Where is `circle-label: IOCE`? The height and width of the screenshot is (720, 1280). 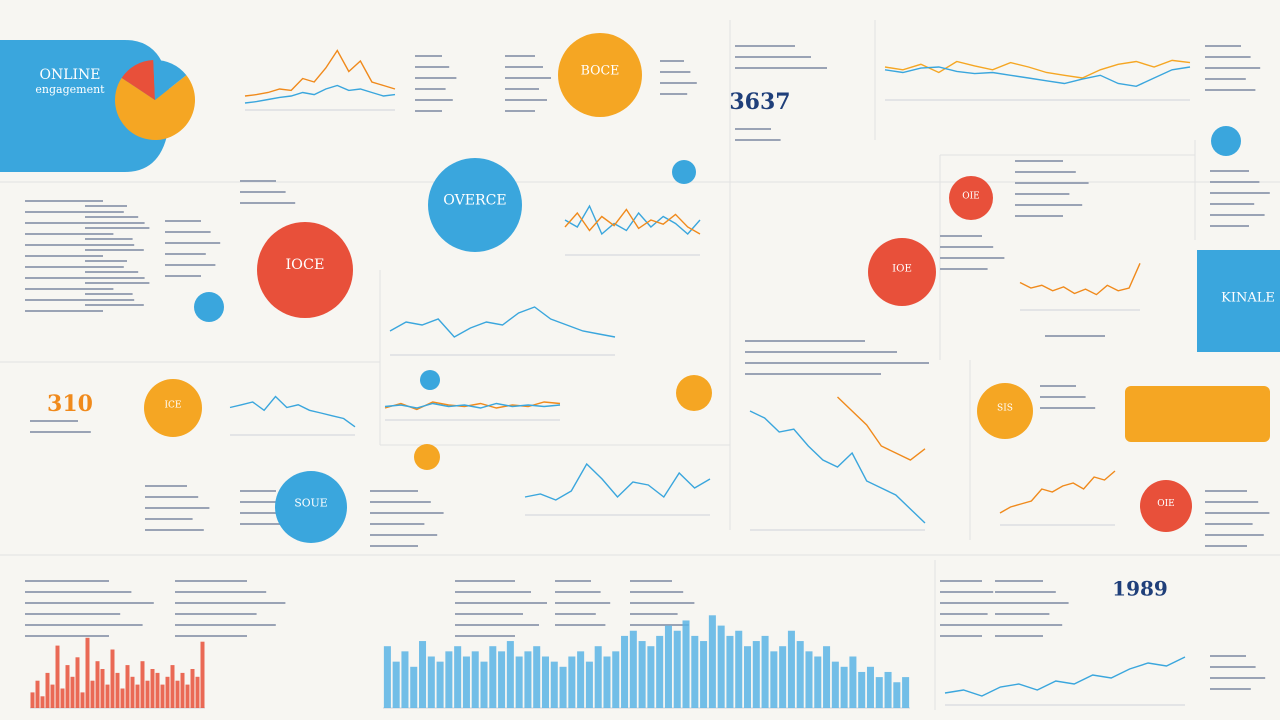 circle-label: IOCE is located at coordinates (305, 265).